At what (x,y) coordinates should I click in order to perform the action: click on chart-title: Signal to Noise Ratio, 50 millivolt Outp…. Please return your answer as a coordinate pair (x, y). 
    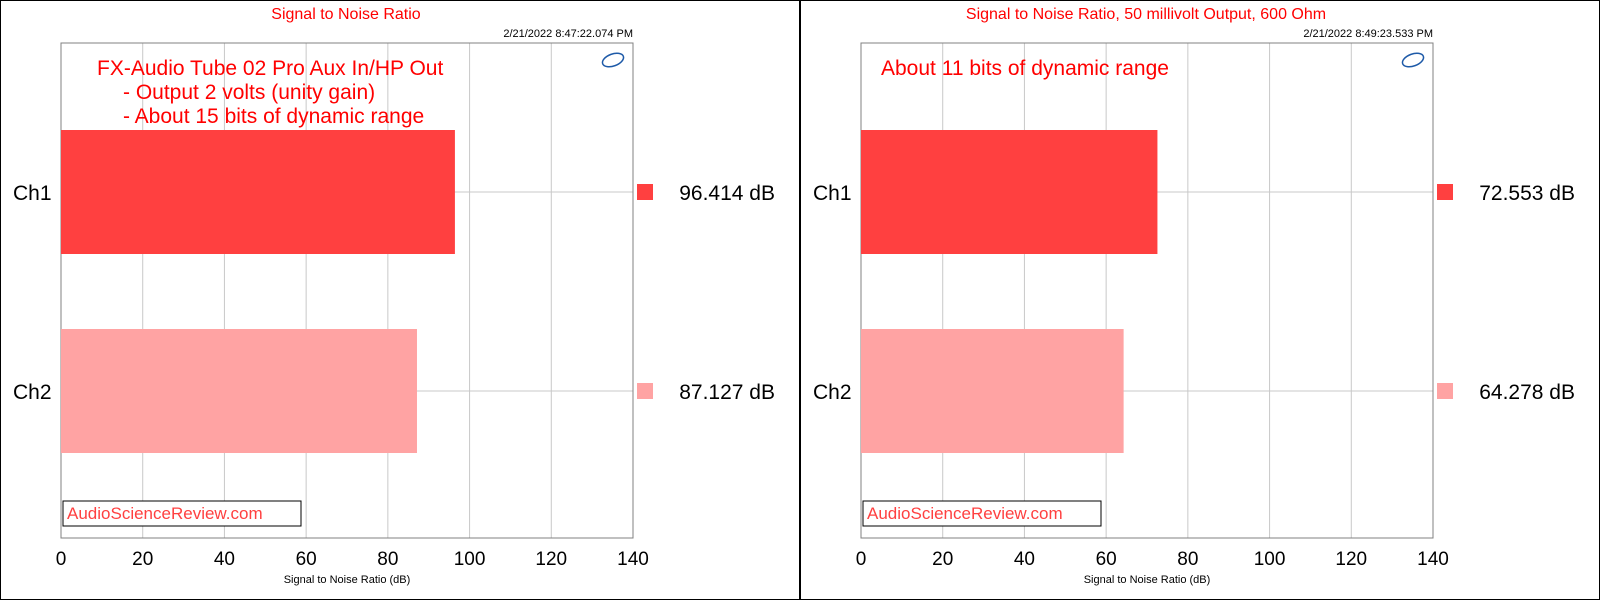
    Looking at the image, I should click on (1146, 14).